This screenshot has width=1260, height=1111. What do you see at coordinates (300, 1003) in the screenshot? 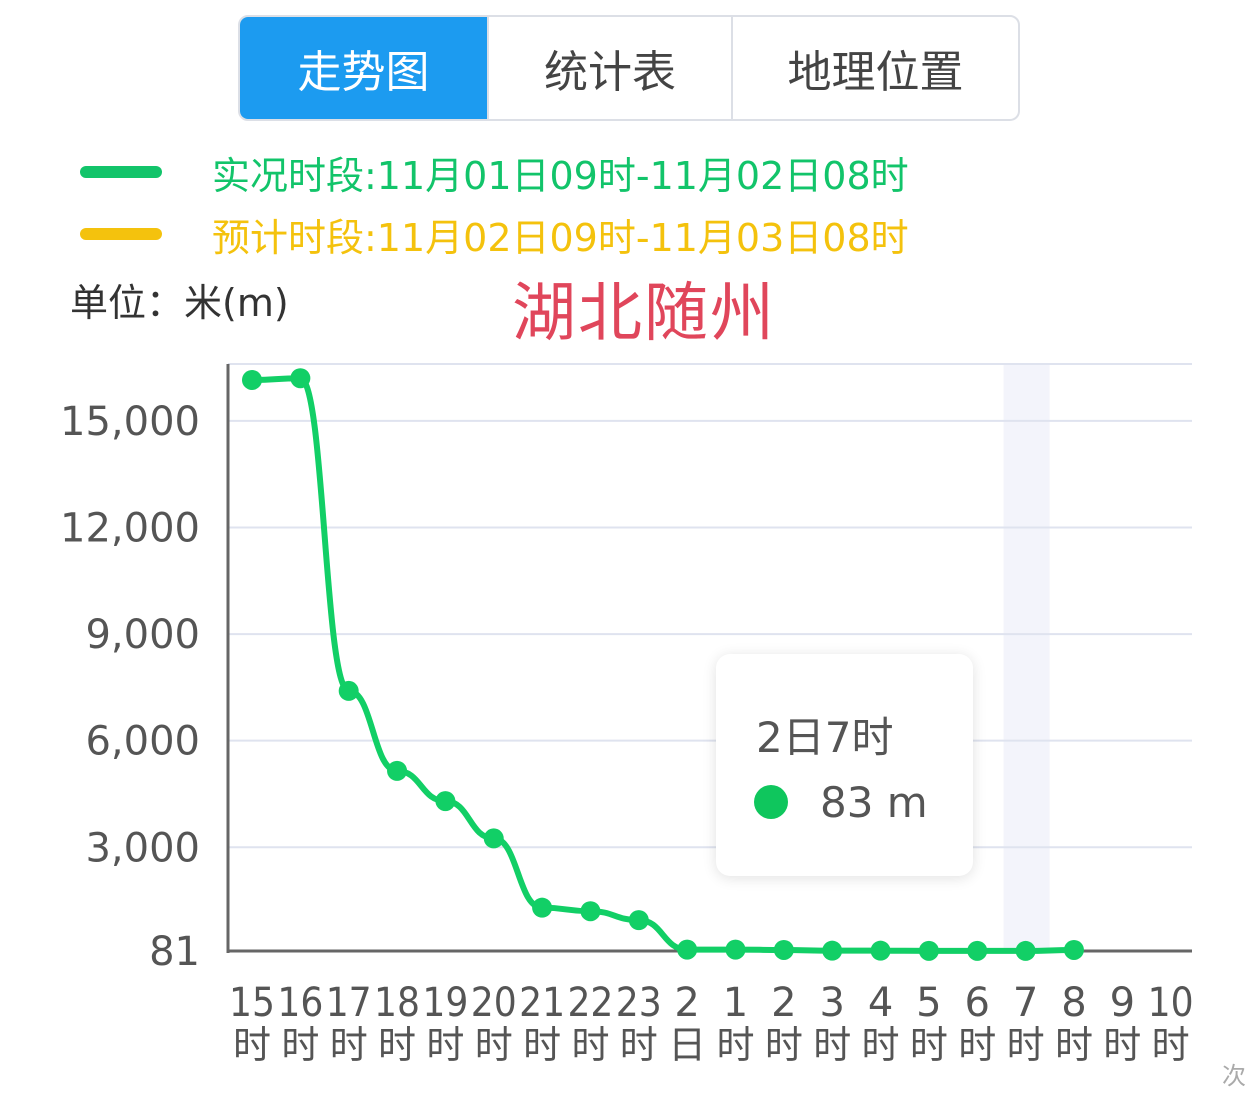
I see `x-tick-label: 16` at bounding box center [300, 1003].